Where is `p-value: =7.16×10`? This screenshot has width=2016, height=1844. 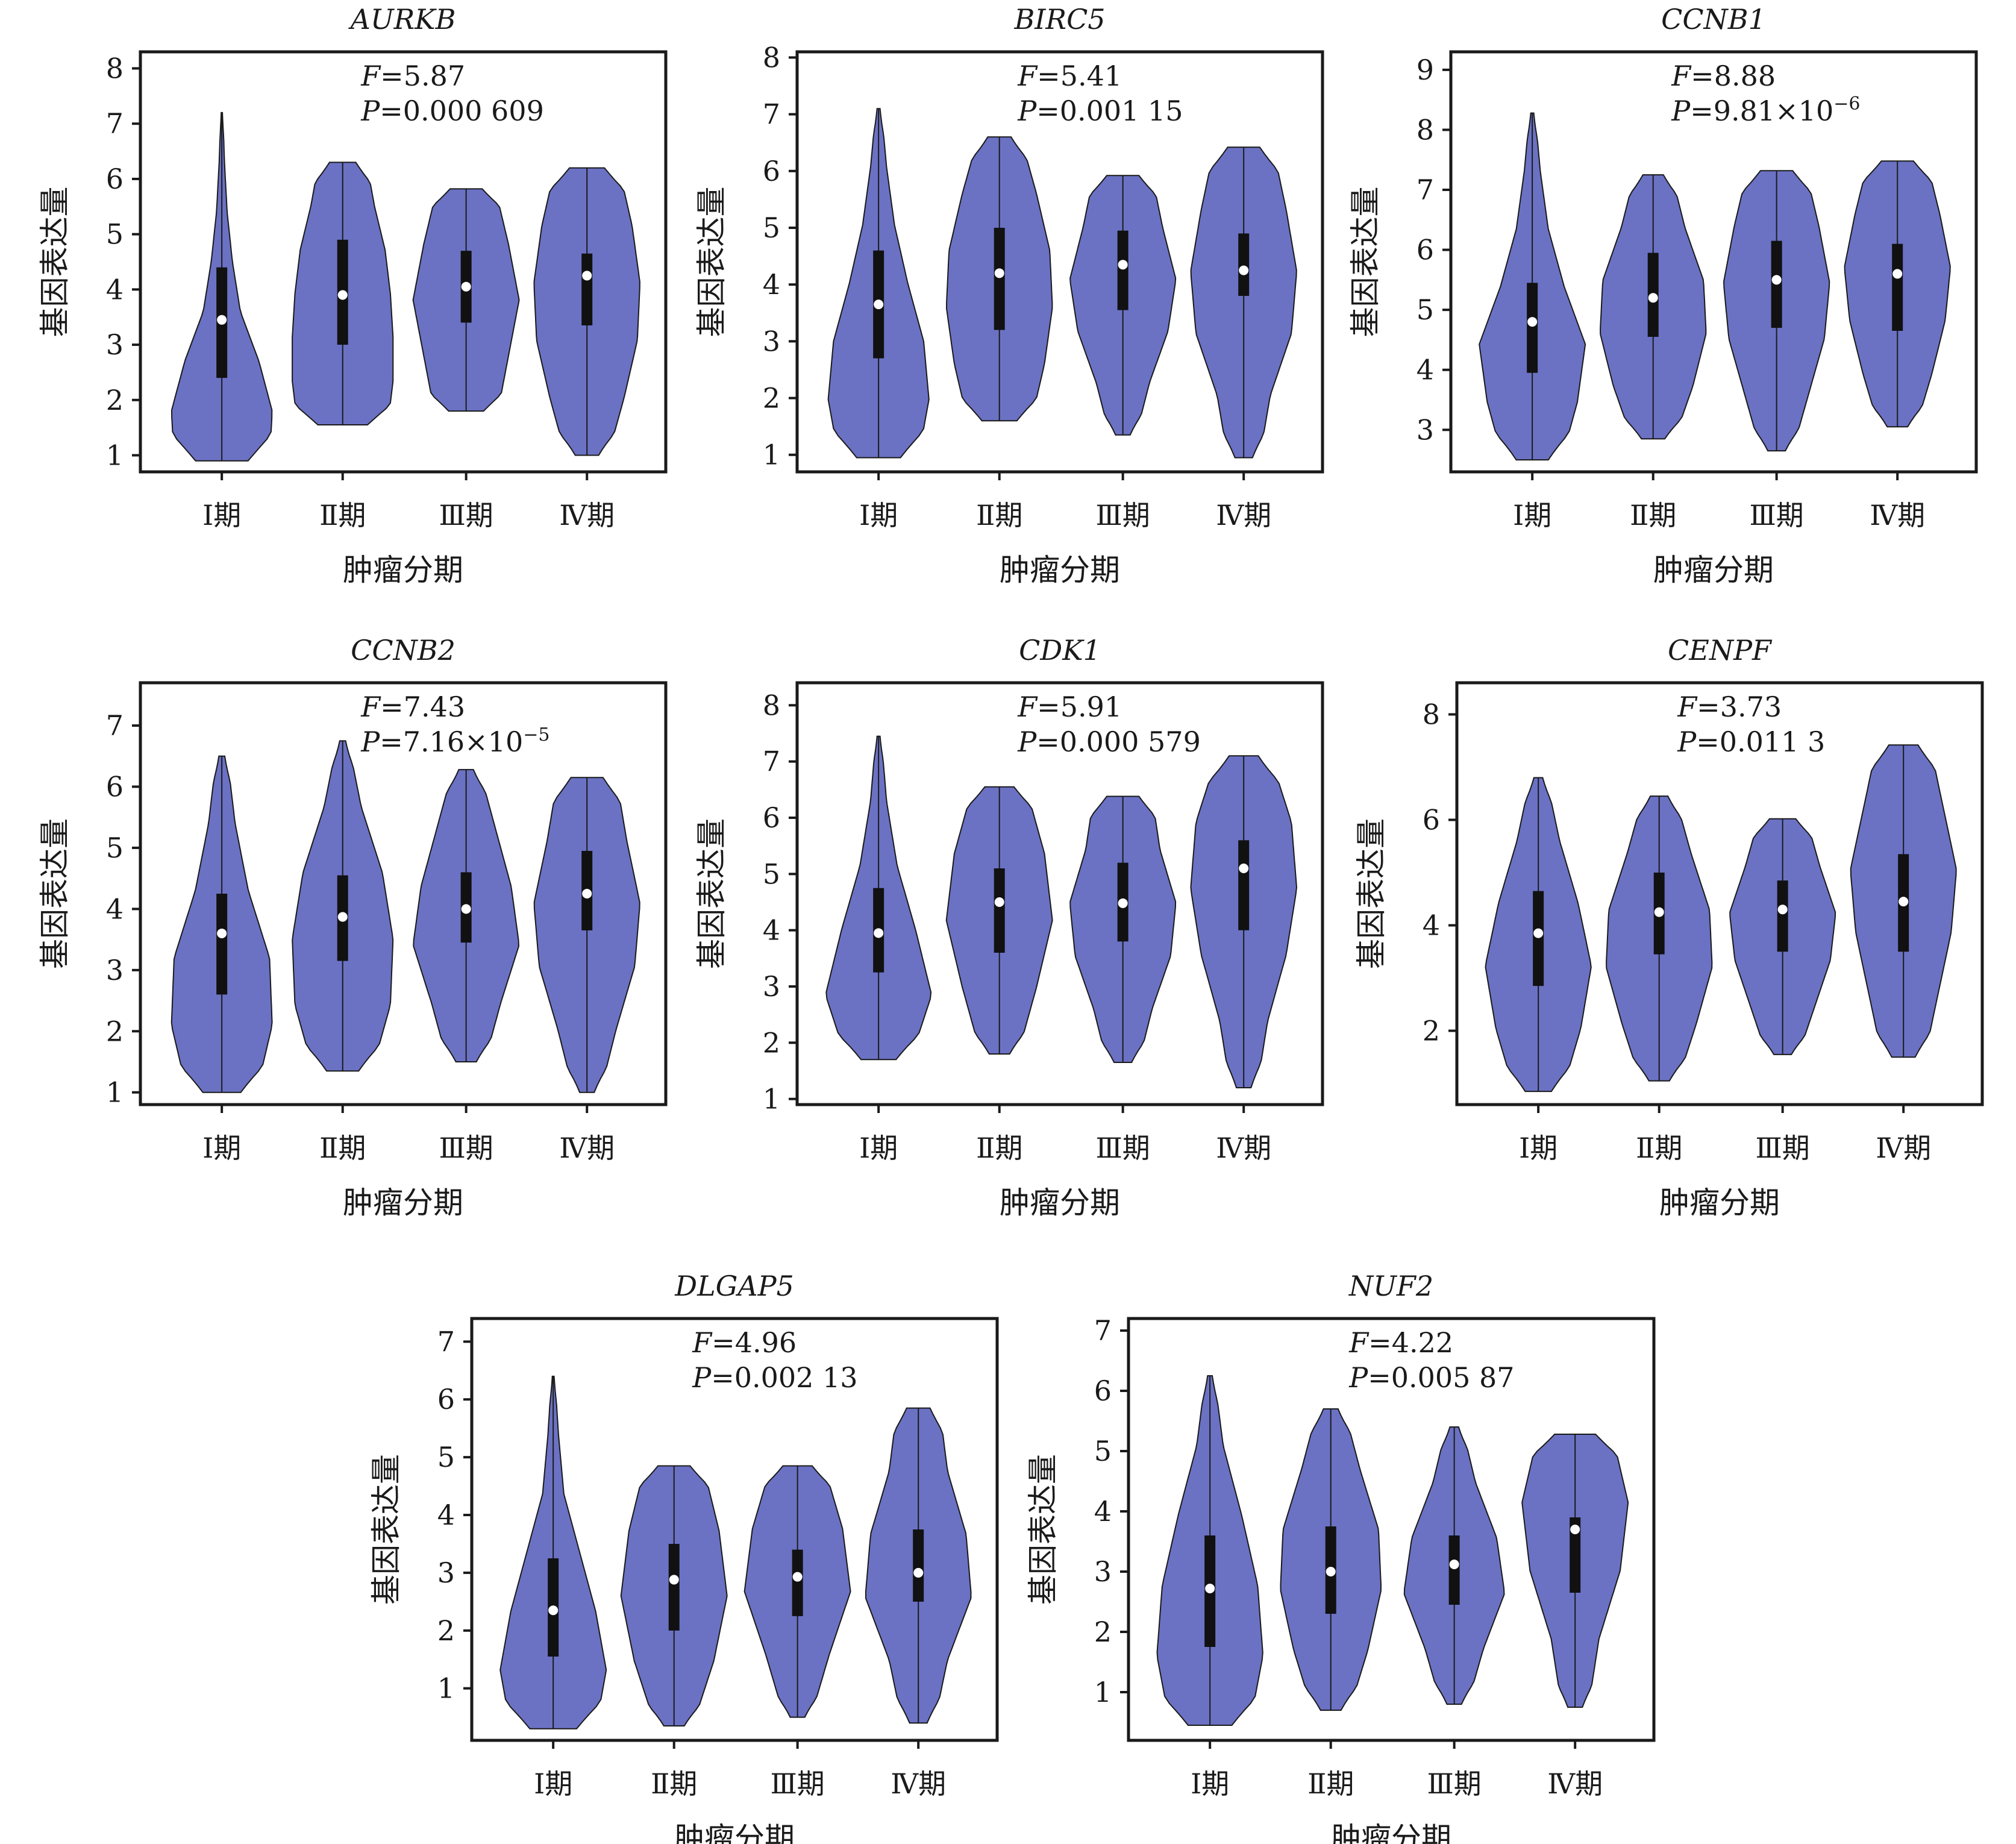
p-value: =7.16×10 is located at coordinates (452, 742).